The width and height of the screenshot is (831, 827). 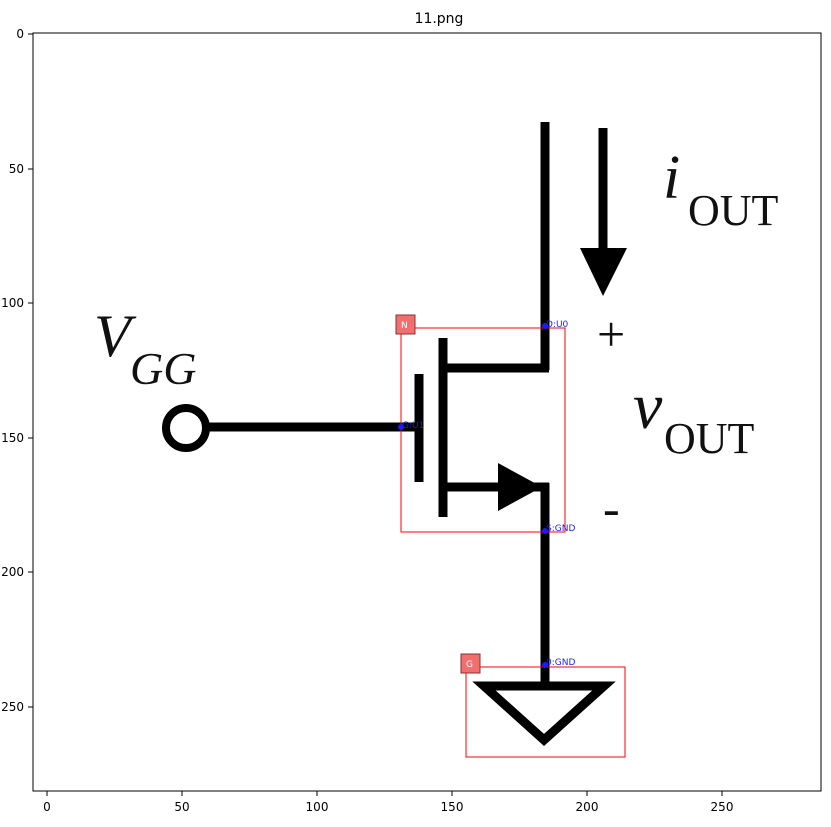 I want to click on y-tick-label: 100, so click(x=12, y=303).